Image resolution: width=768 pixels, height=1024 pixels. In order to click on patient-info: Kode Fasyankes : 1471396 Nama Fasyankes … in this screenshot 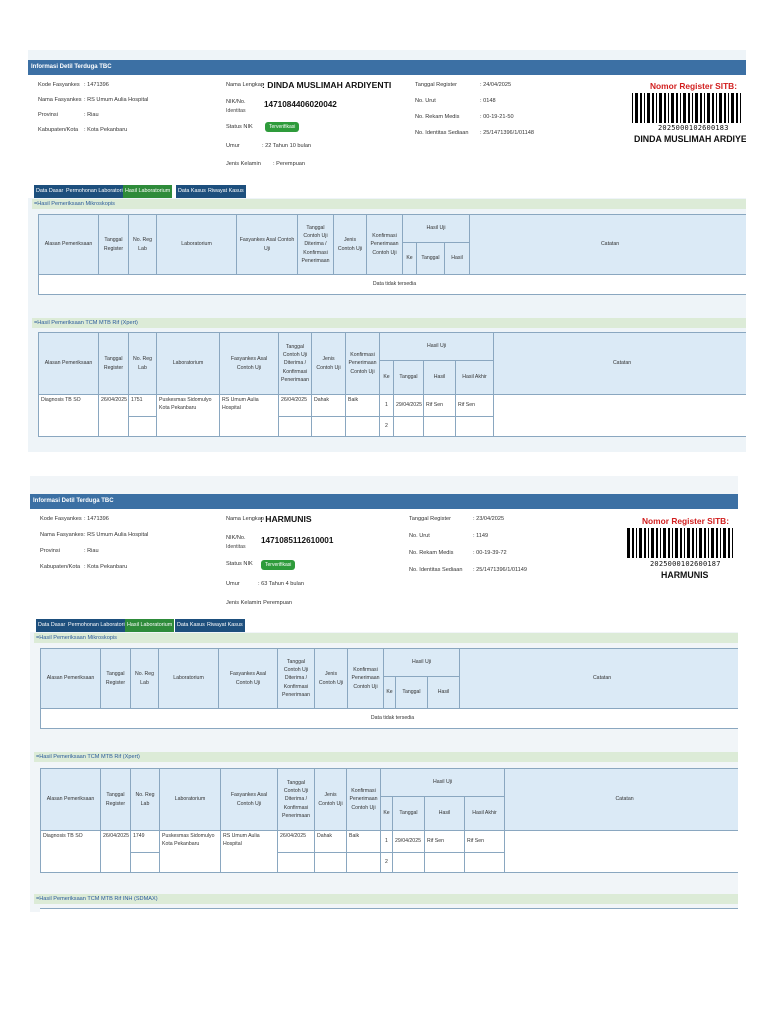, I will do `click(384, 563)`.